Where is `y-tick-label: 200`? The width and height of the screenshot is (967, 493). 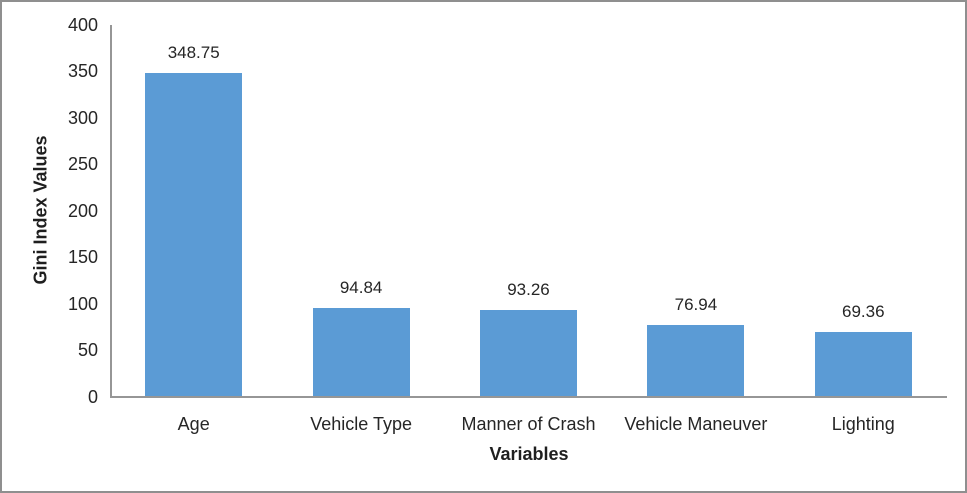 y-tick-label: 200 is located at coordinates (82, 210).